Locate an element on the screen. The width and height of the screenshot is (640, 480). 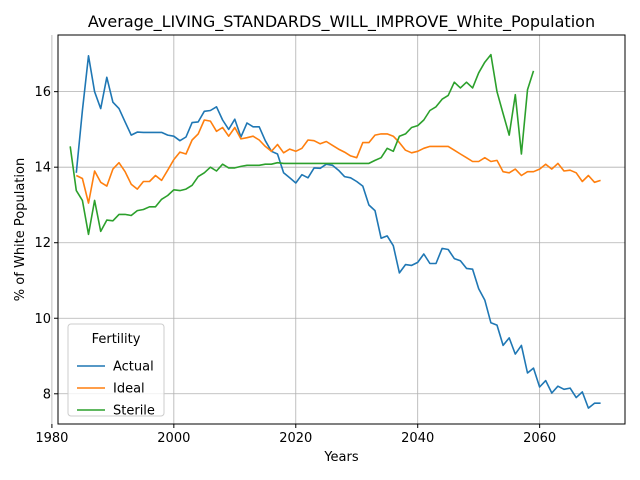
legend-box is located at coordinates (116, 370).